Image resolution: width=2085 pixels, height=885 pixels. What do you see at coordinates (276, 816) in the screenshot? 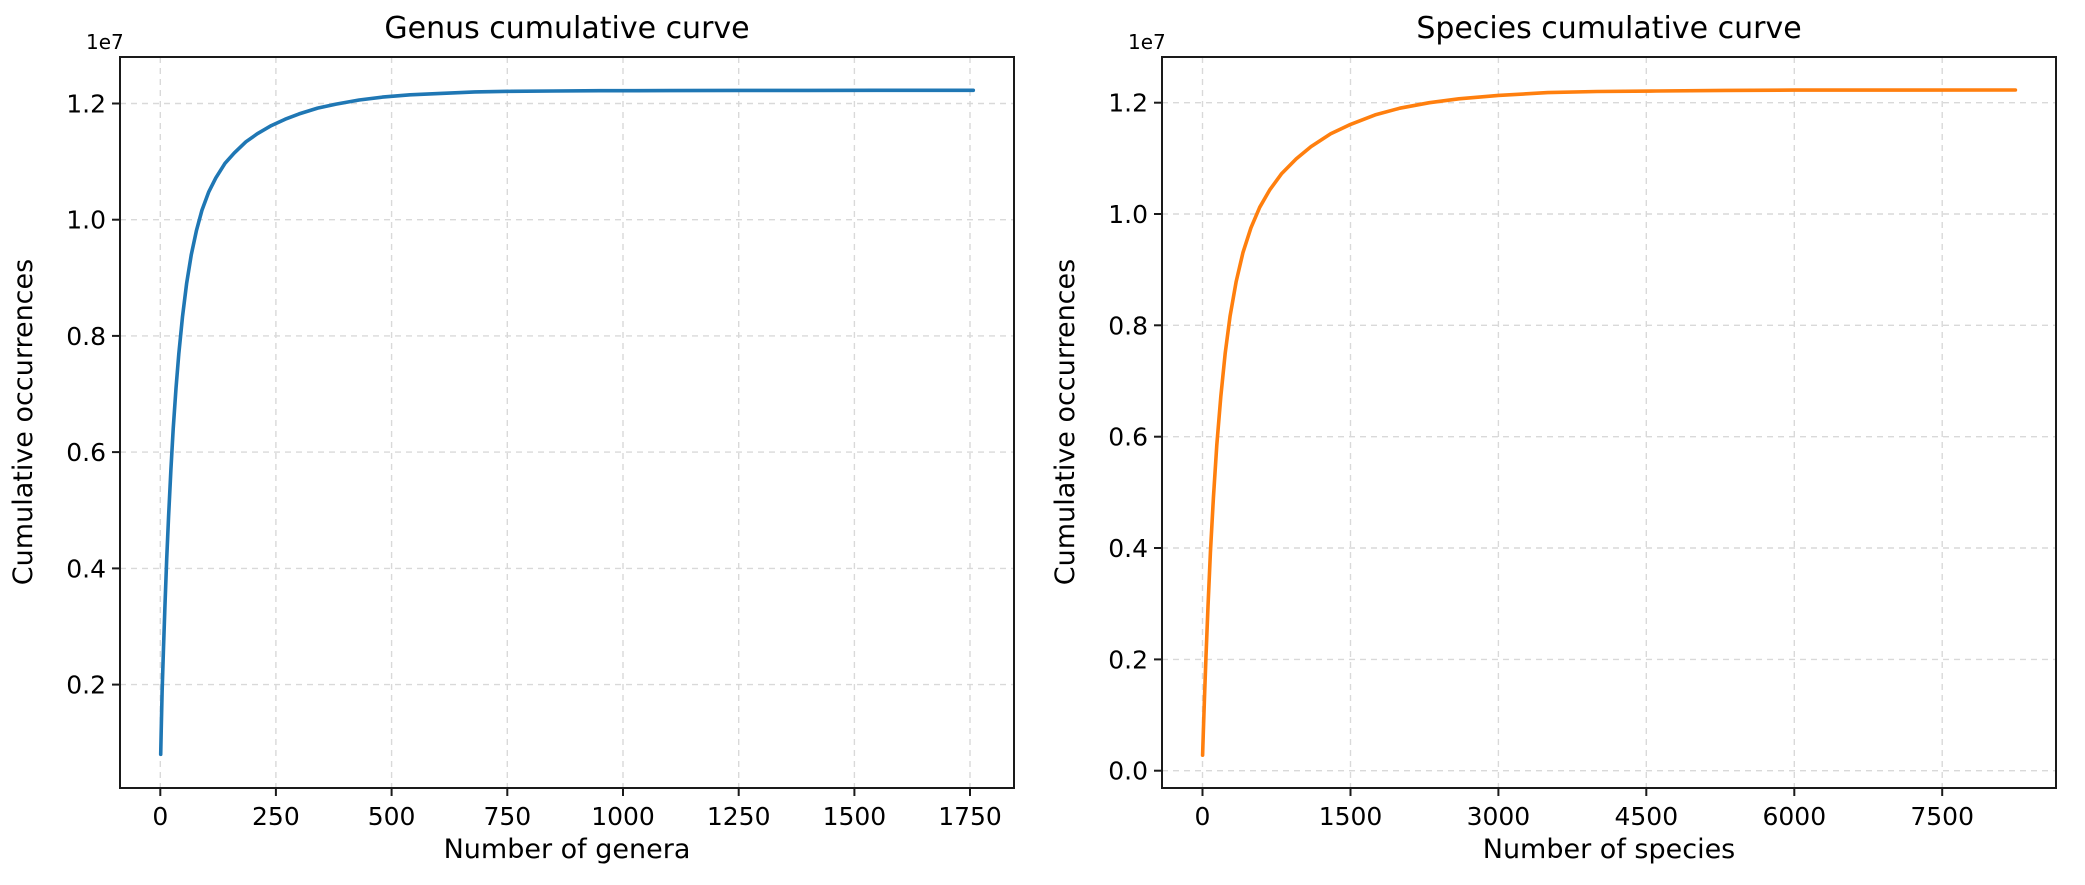
I see `x-tick-label: 250` at bounding box center [276, 816].